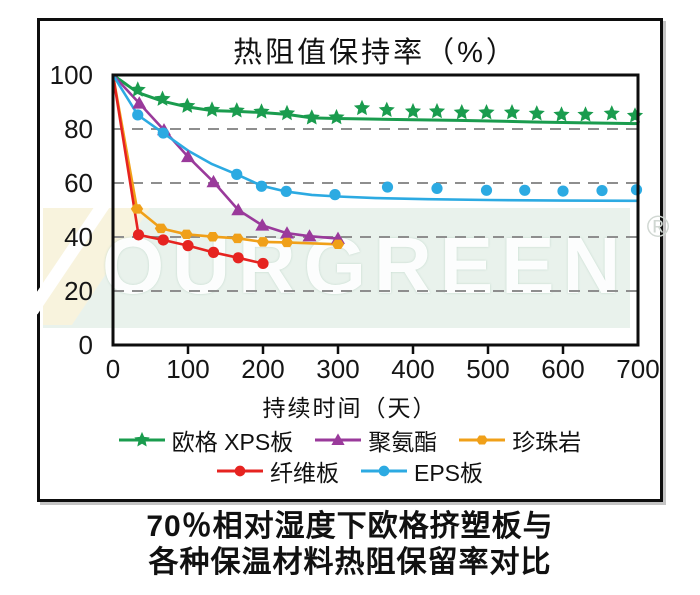  What do you see at coordinates (78, 129) in the screenshot?
I see `y-tick-label: 80` at bounding box center [78, 129].